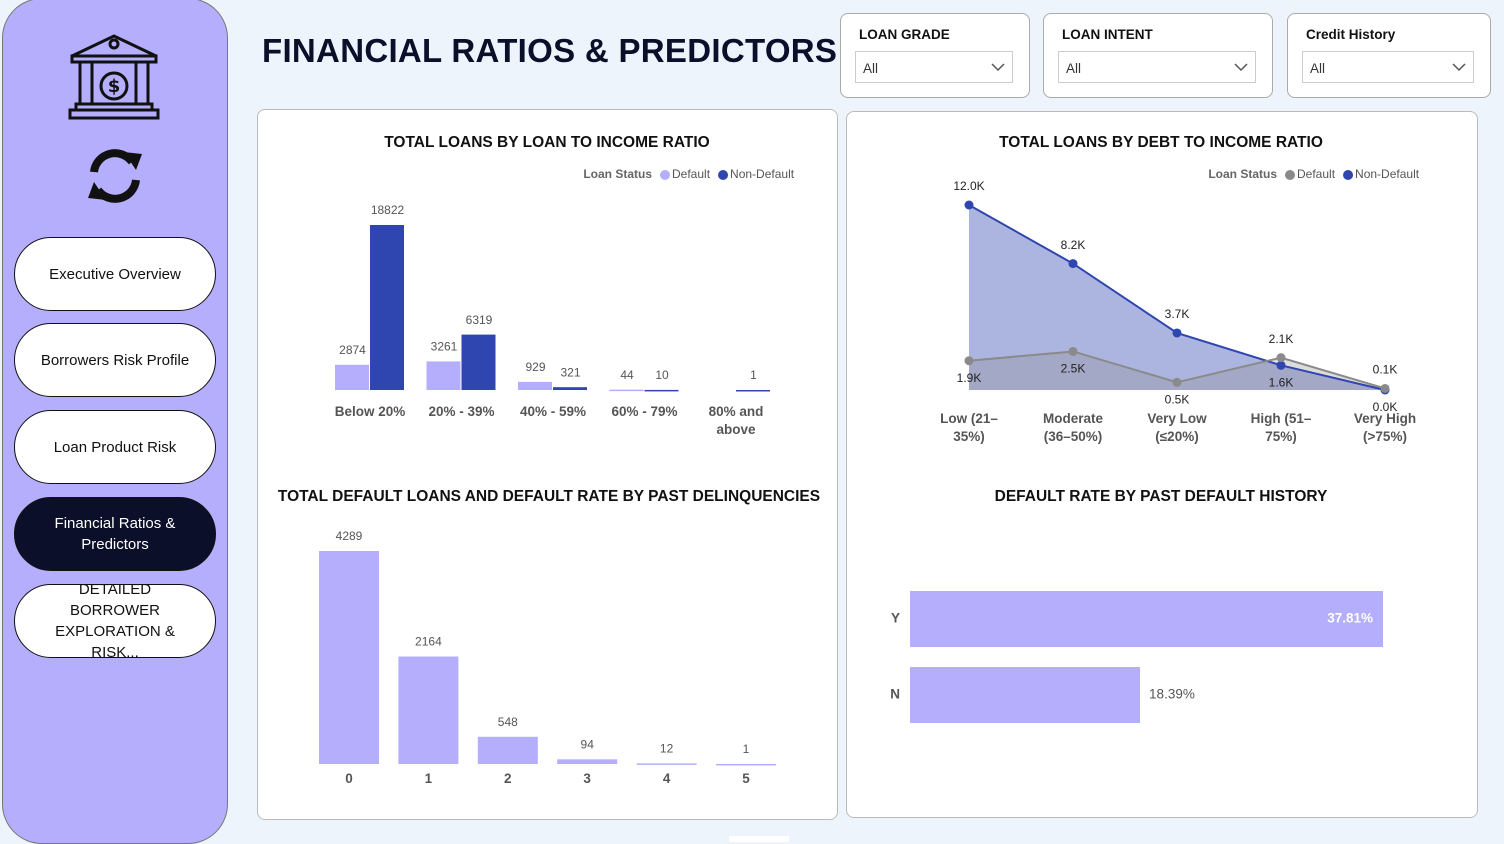 This screenshot has height=844, width=1504. Describe the element at coordinates (904, 34) in the screenshot. I see `filter-label: LOAN GRADE` at that location.